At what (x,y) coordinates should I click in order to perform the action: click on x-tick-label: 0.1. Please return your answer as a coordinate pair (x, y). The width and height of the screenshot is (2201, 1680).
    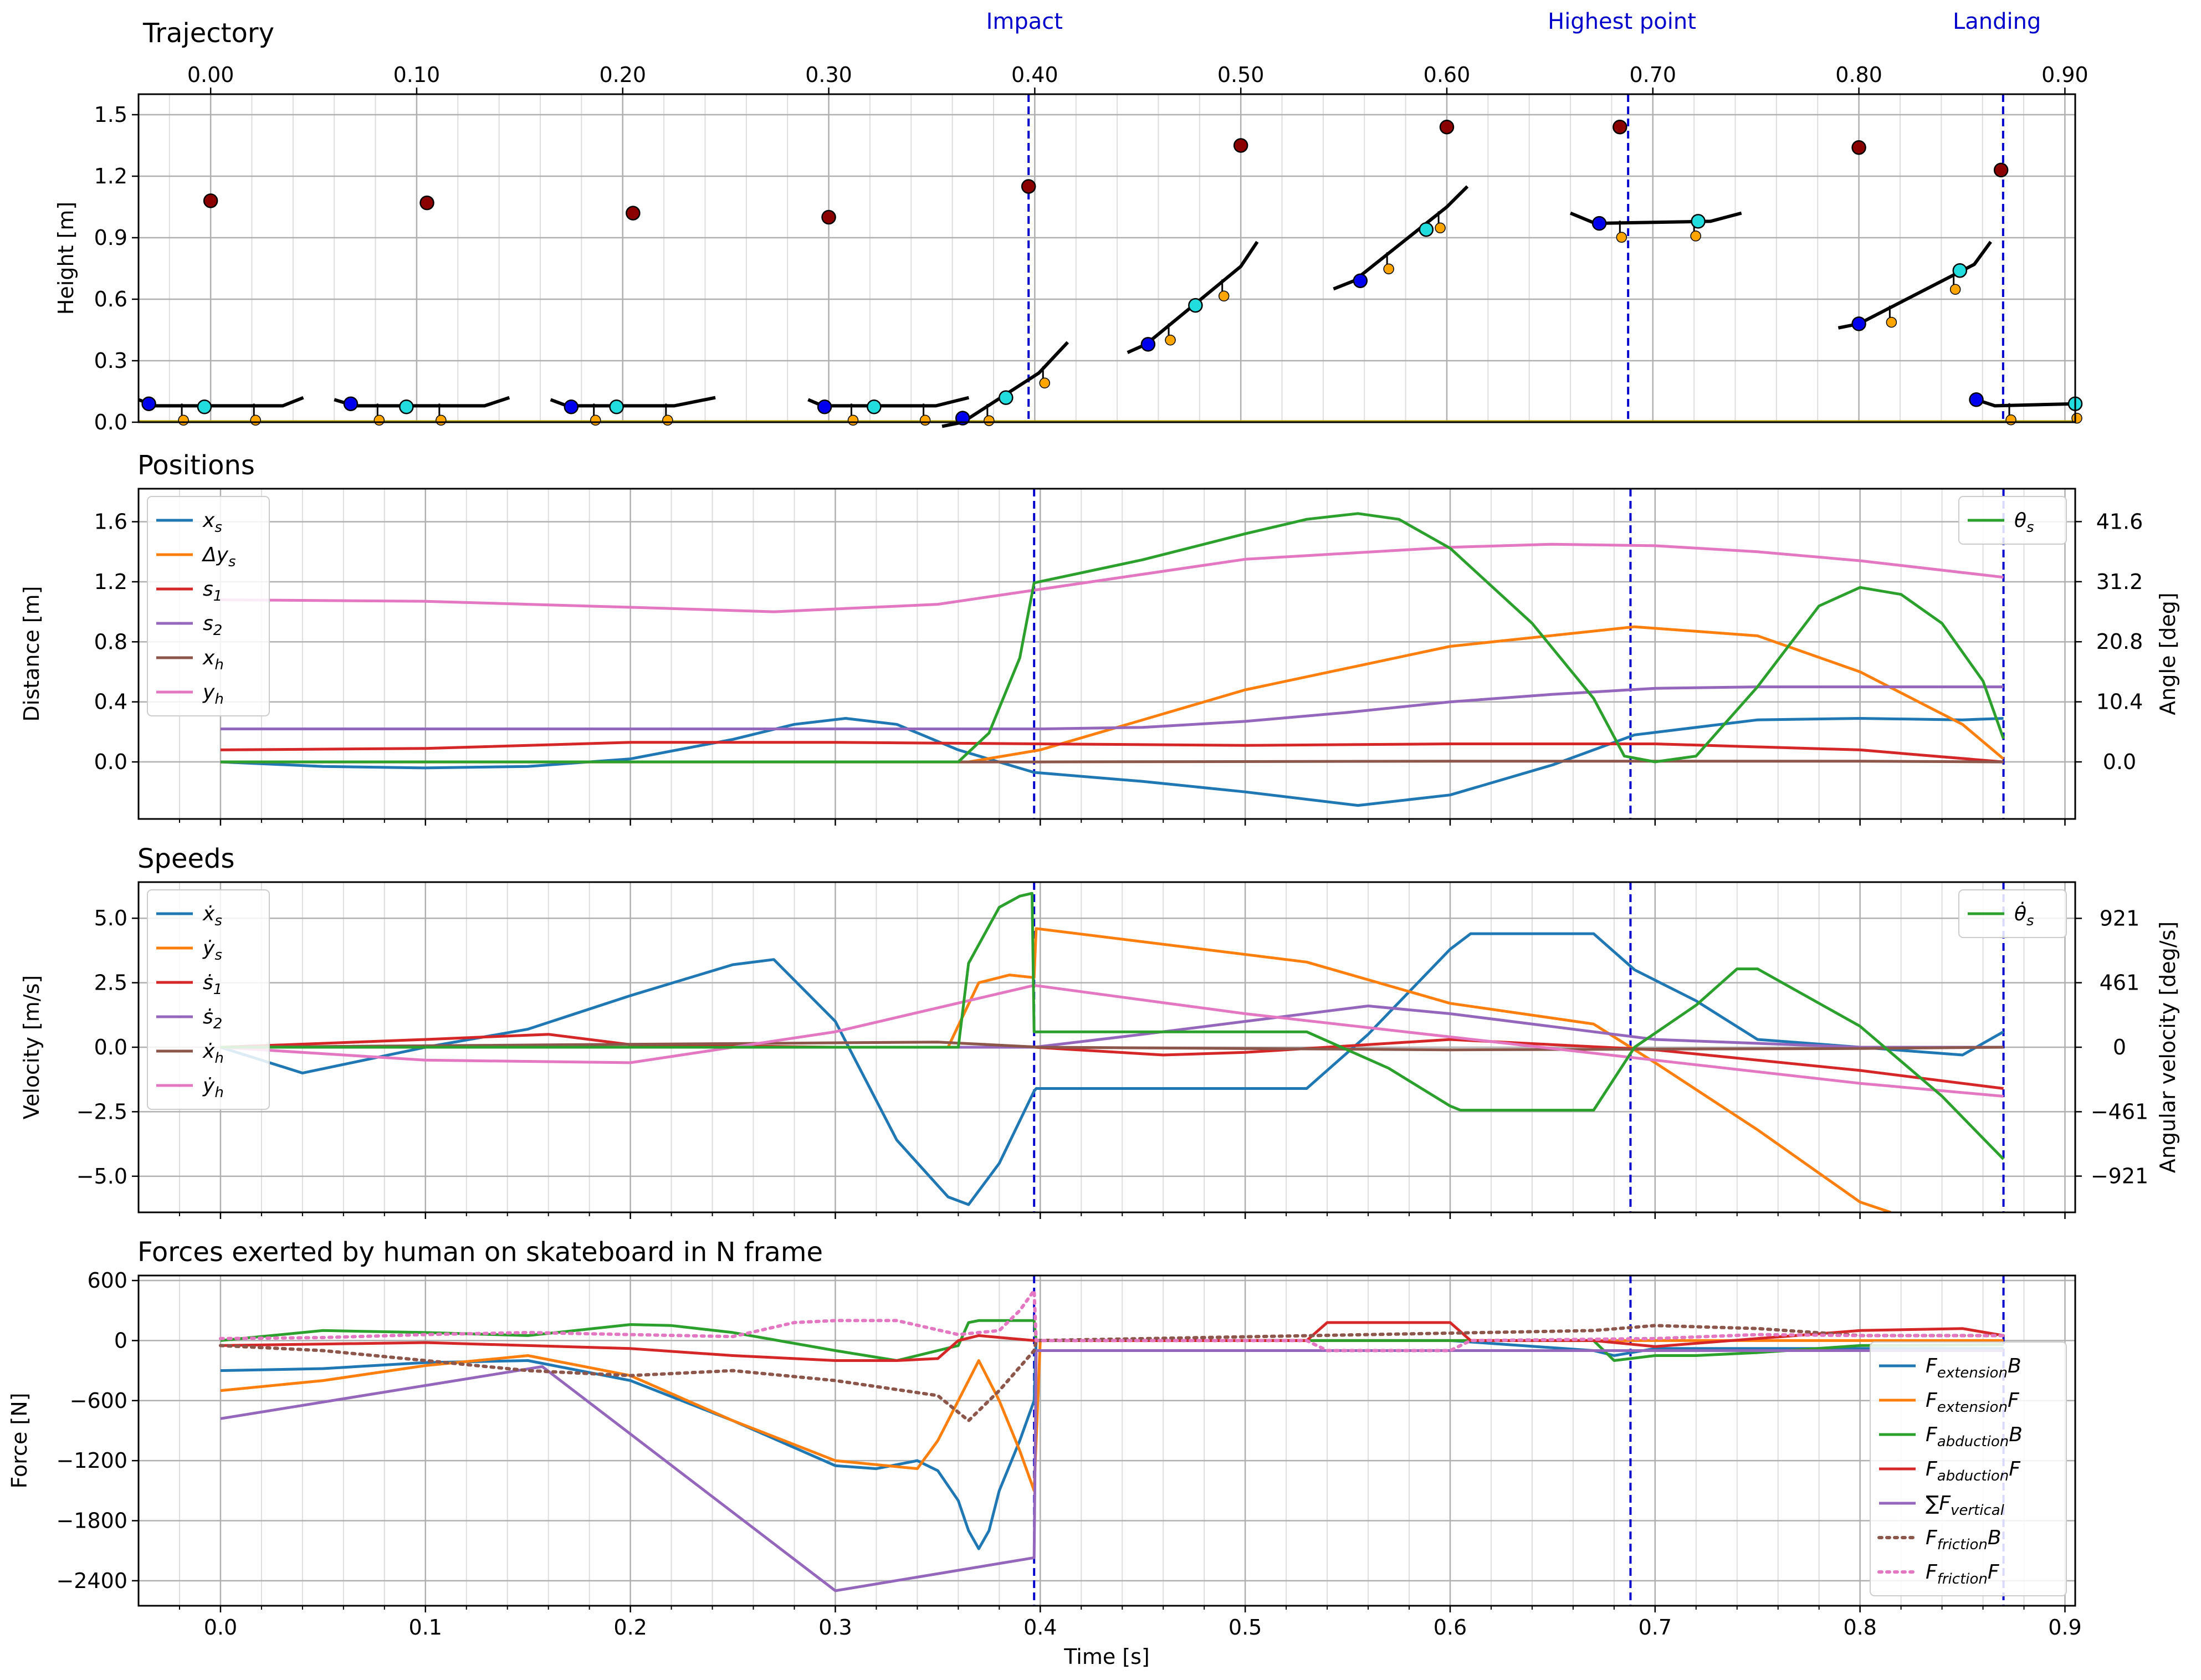
    Looking at the image, I should click on (425, 1628).